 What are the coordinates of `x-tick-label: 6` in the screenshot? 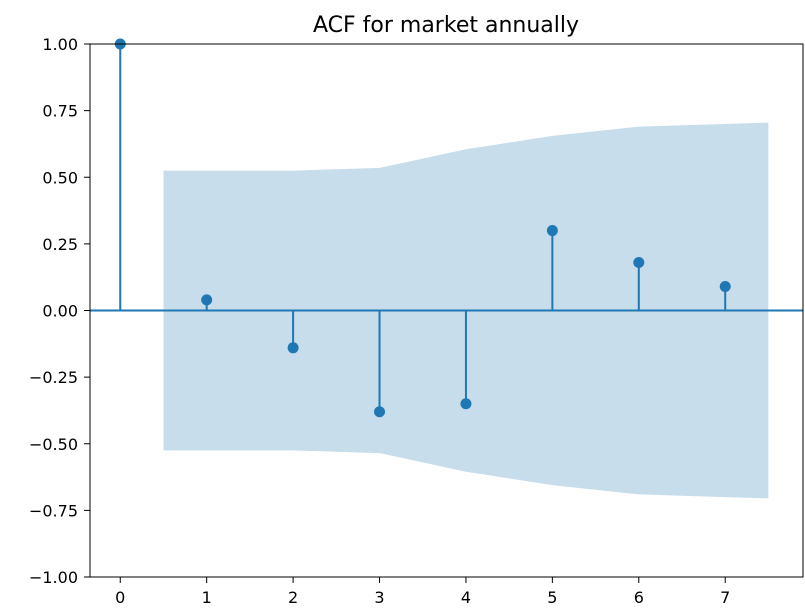 It's located at (639, 597).